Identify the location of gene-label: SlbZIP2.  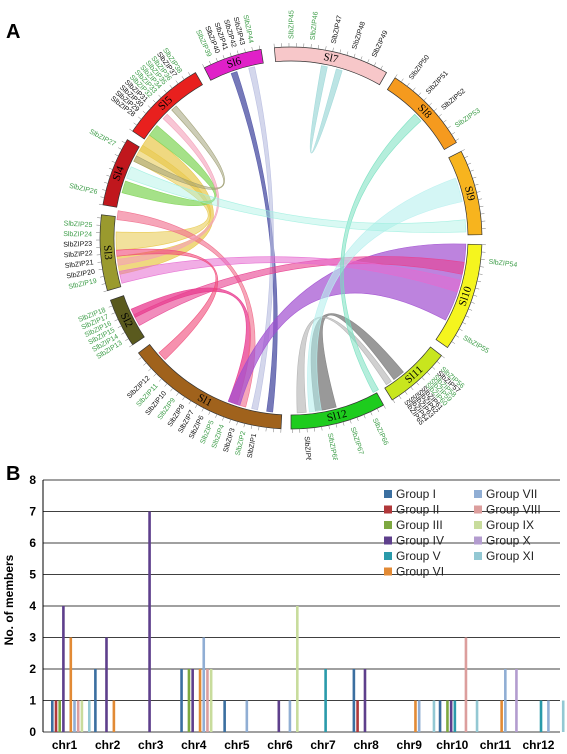
(241, 443).